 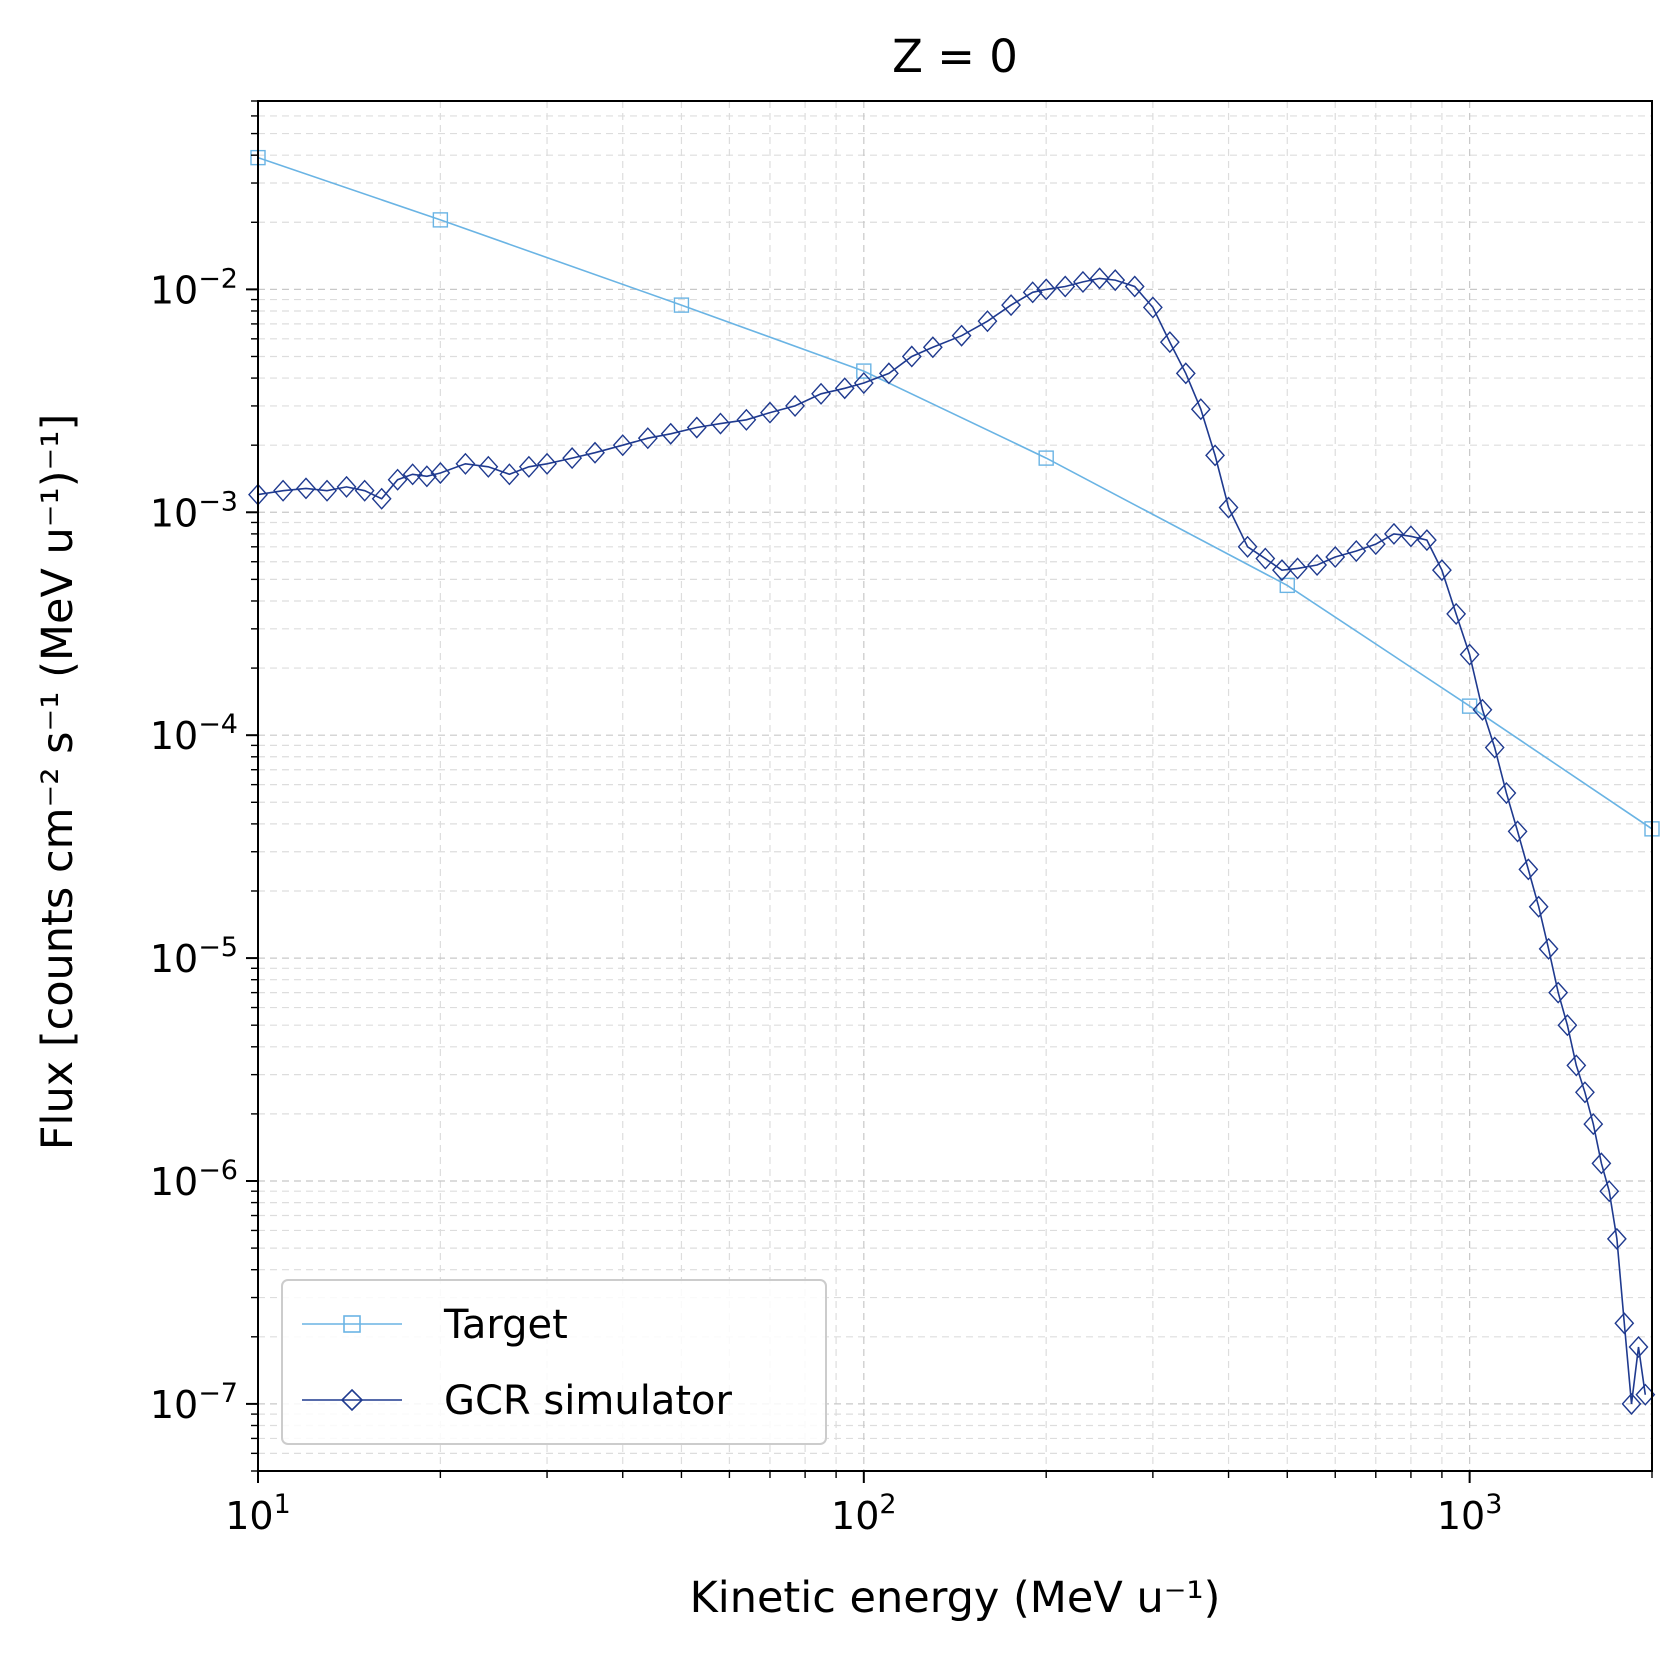 What do you see at coordinates (194, 1179) in the screenshot?
I see `y-tick-label: 10⁻⁶` at bounding box center [194, 1179].